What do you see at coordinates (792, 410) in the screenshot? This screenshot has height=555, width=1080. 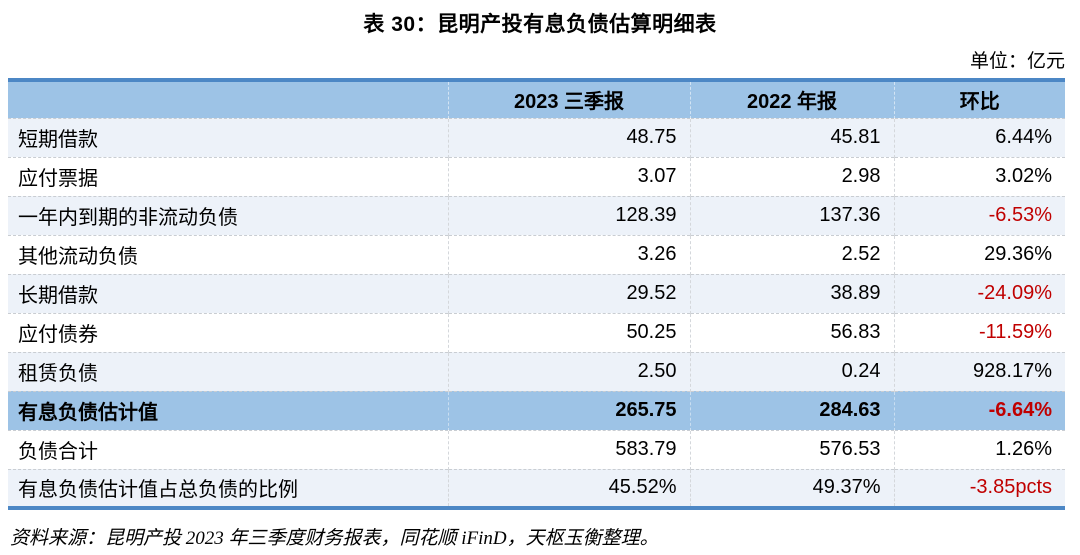 I see `value-2022: 284.63` at bounding box center [792, 410].